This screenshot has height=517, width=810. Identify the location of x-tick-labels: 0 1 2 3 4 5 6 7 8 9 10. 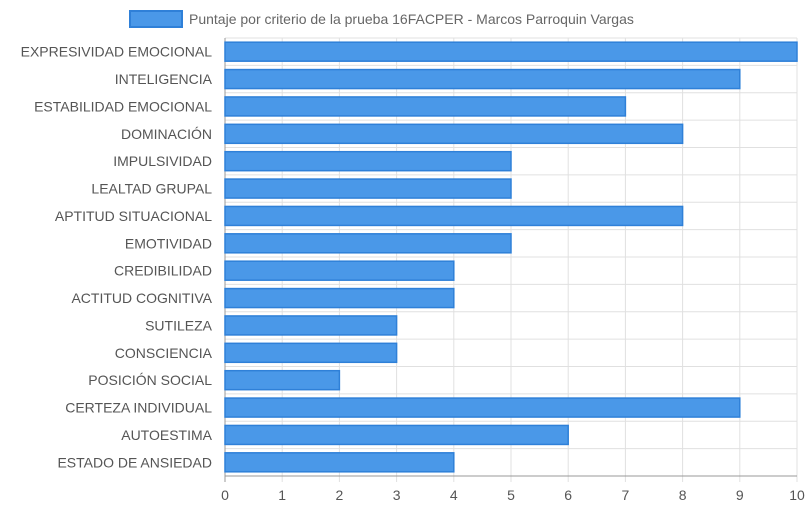
(513, 495).